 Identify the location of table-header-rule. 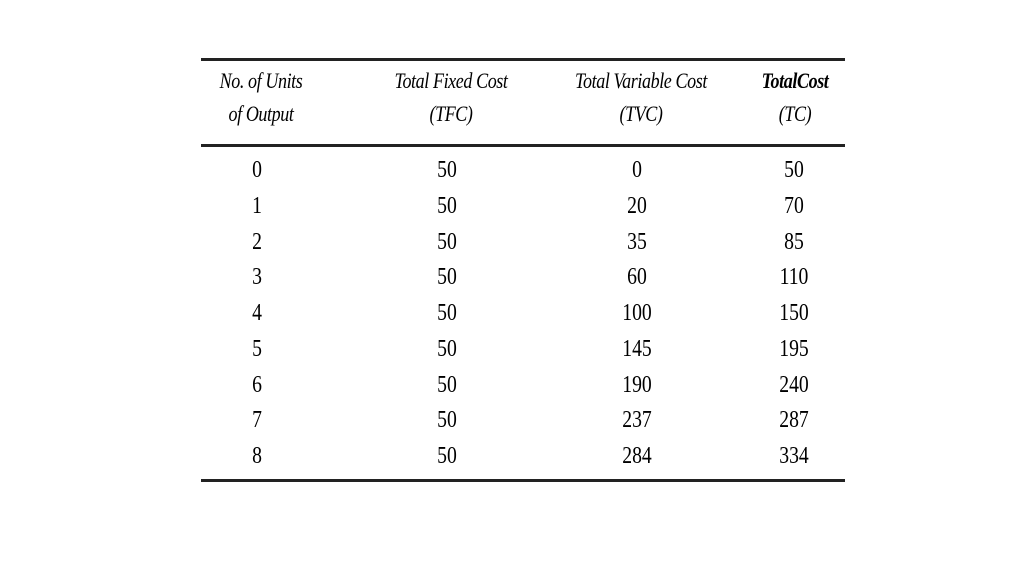
(523, 145).